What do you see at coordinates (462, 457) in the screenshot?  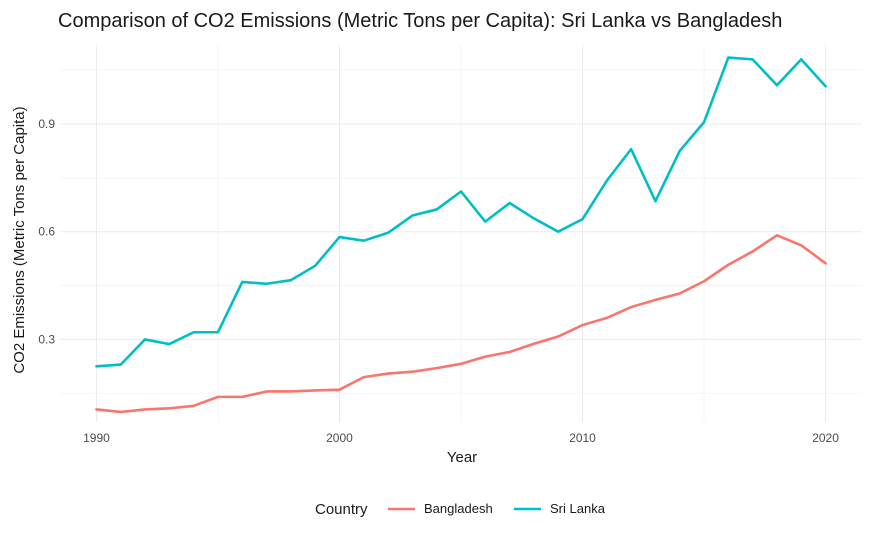 I see `x-axis-title: Year` at bounding box center [462, 457].